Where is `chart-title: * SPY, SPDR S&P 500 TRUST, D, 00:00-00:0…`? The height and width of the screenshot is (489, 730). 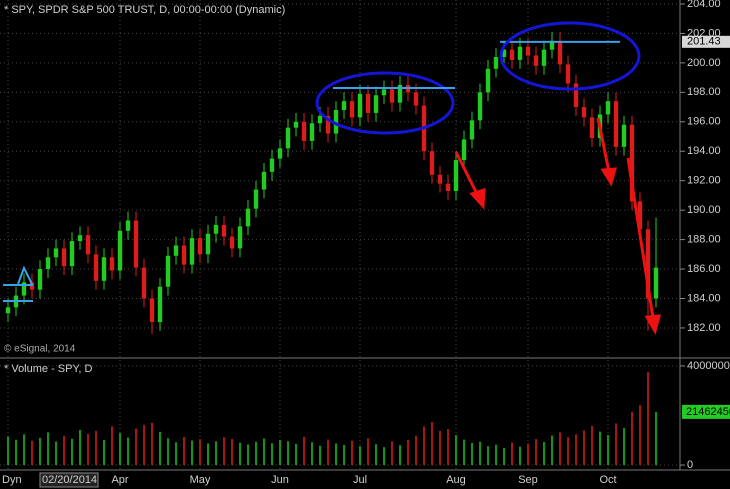
chart-title: * SPY, SPDR S&P 500 TRUST, D, 00:00-00:0… is located at coordinates (144, 10).